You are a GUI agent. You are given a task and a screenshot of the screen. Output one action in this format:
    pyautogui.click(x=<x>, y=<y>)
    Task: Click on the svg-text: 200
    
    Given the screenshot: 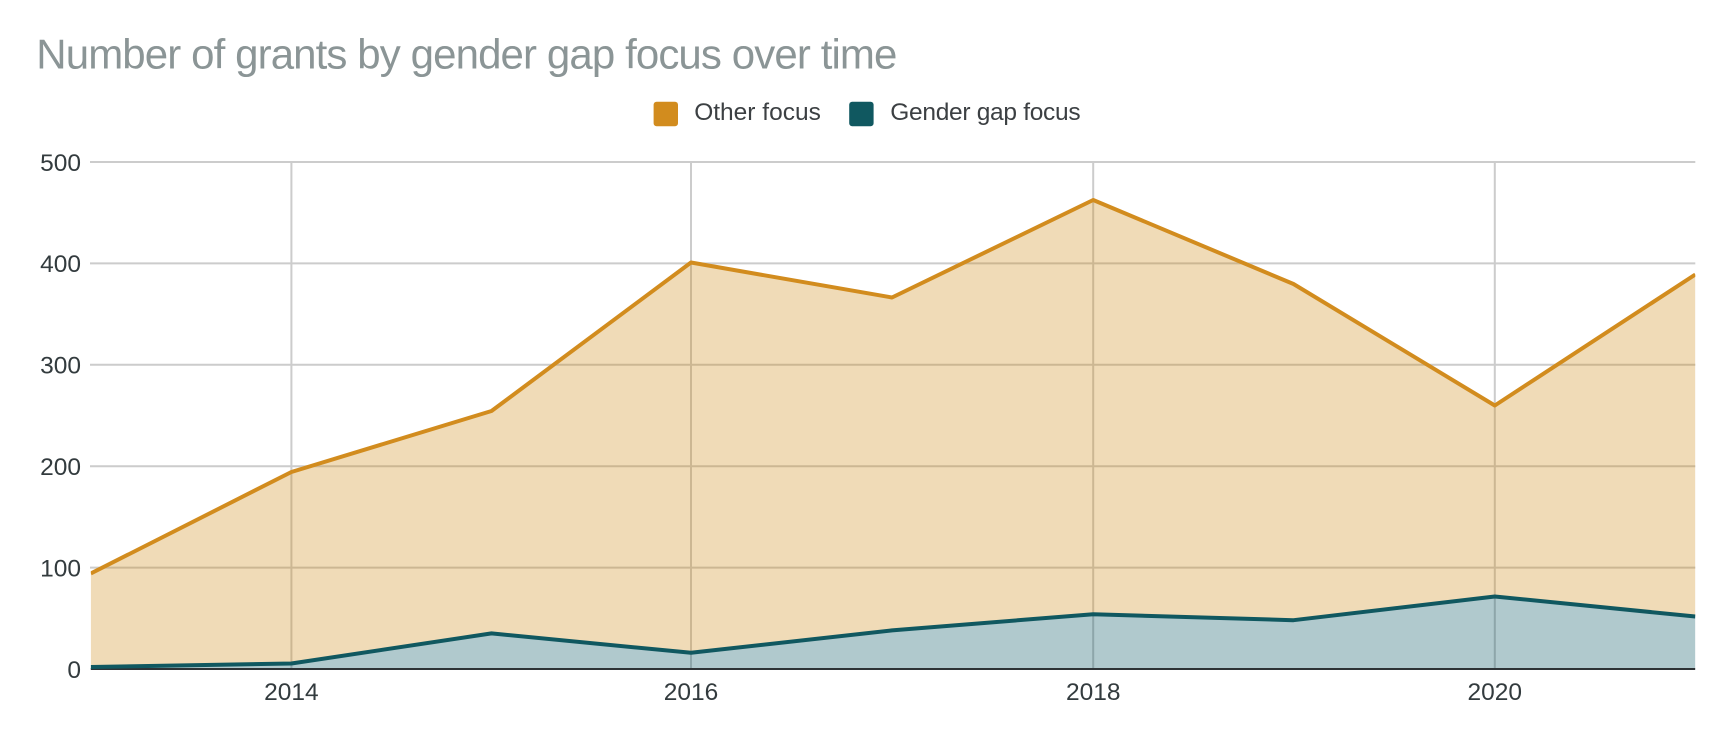 What is the action you would take?
    pyautogui.click(x=60, y=467)
    